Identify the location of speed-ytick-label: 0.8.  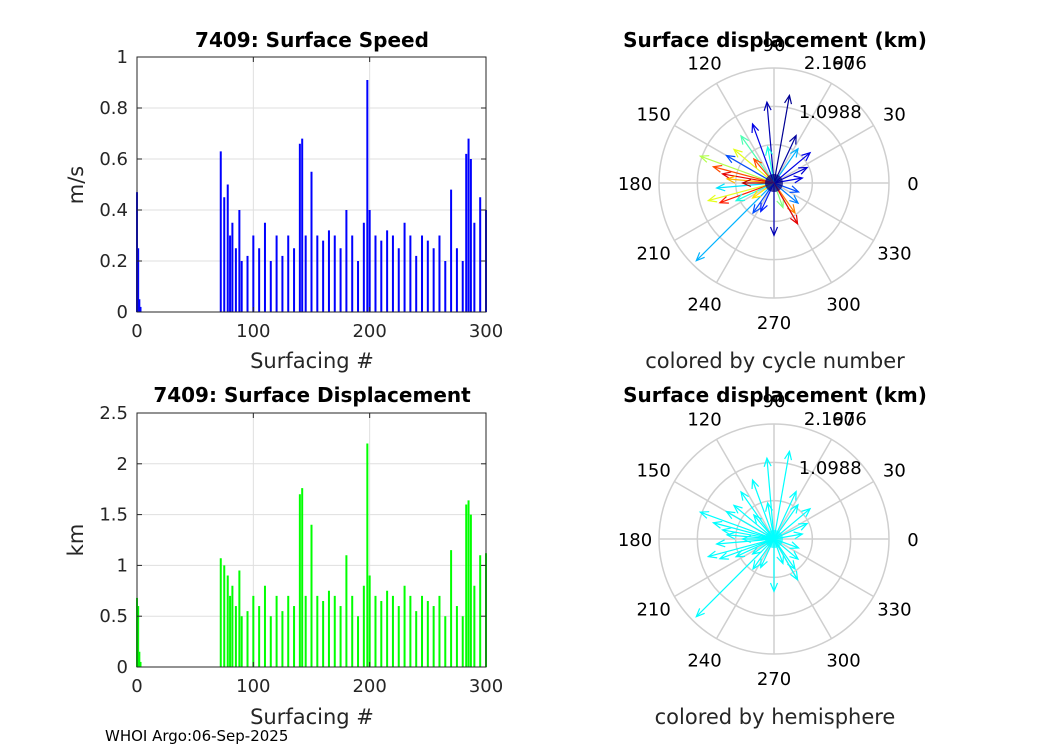
(113, 108).